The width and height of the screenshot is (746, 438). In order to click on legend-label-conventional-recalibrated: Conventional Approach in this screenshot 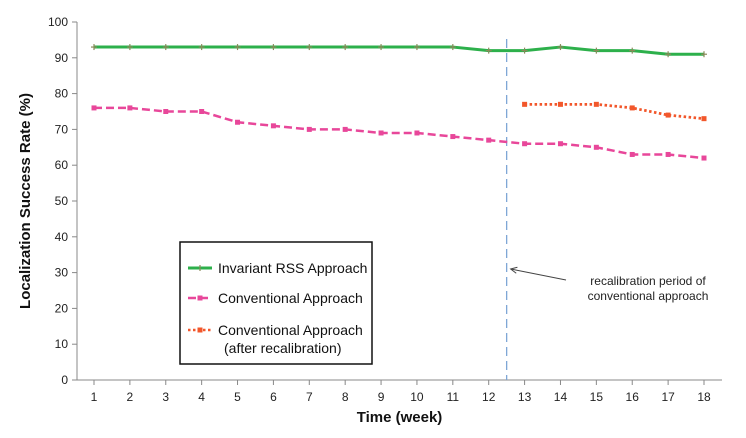, I will do `click(290, 330)`.